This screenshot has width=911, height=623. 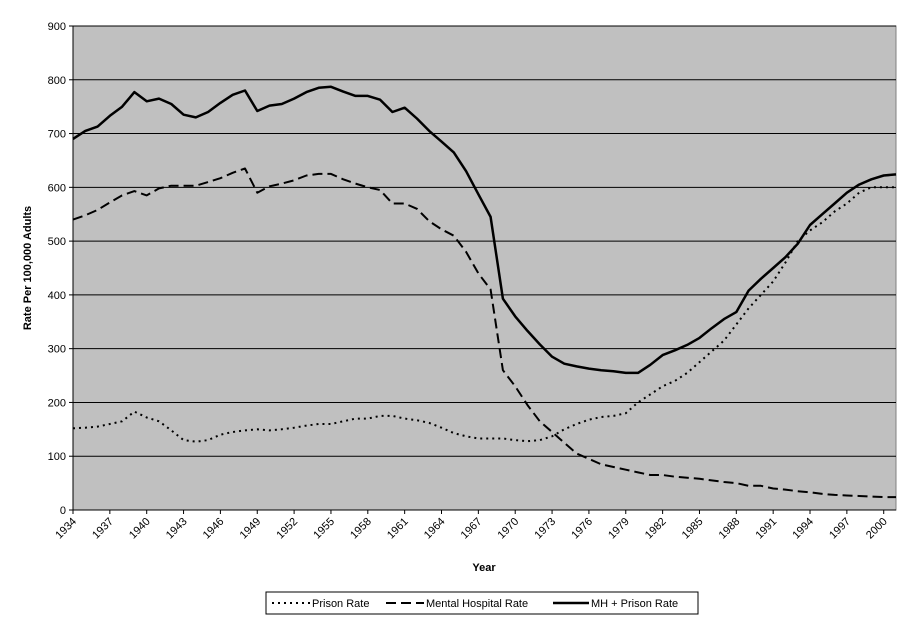 I want to click on legend-label-mh-prison-rate: MH + Prison Rate, so click(x=634, y=604).